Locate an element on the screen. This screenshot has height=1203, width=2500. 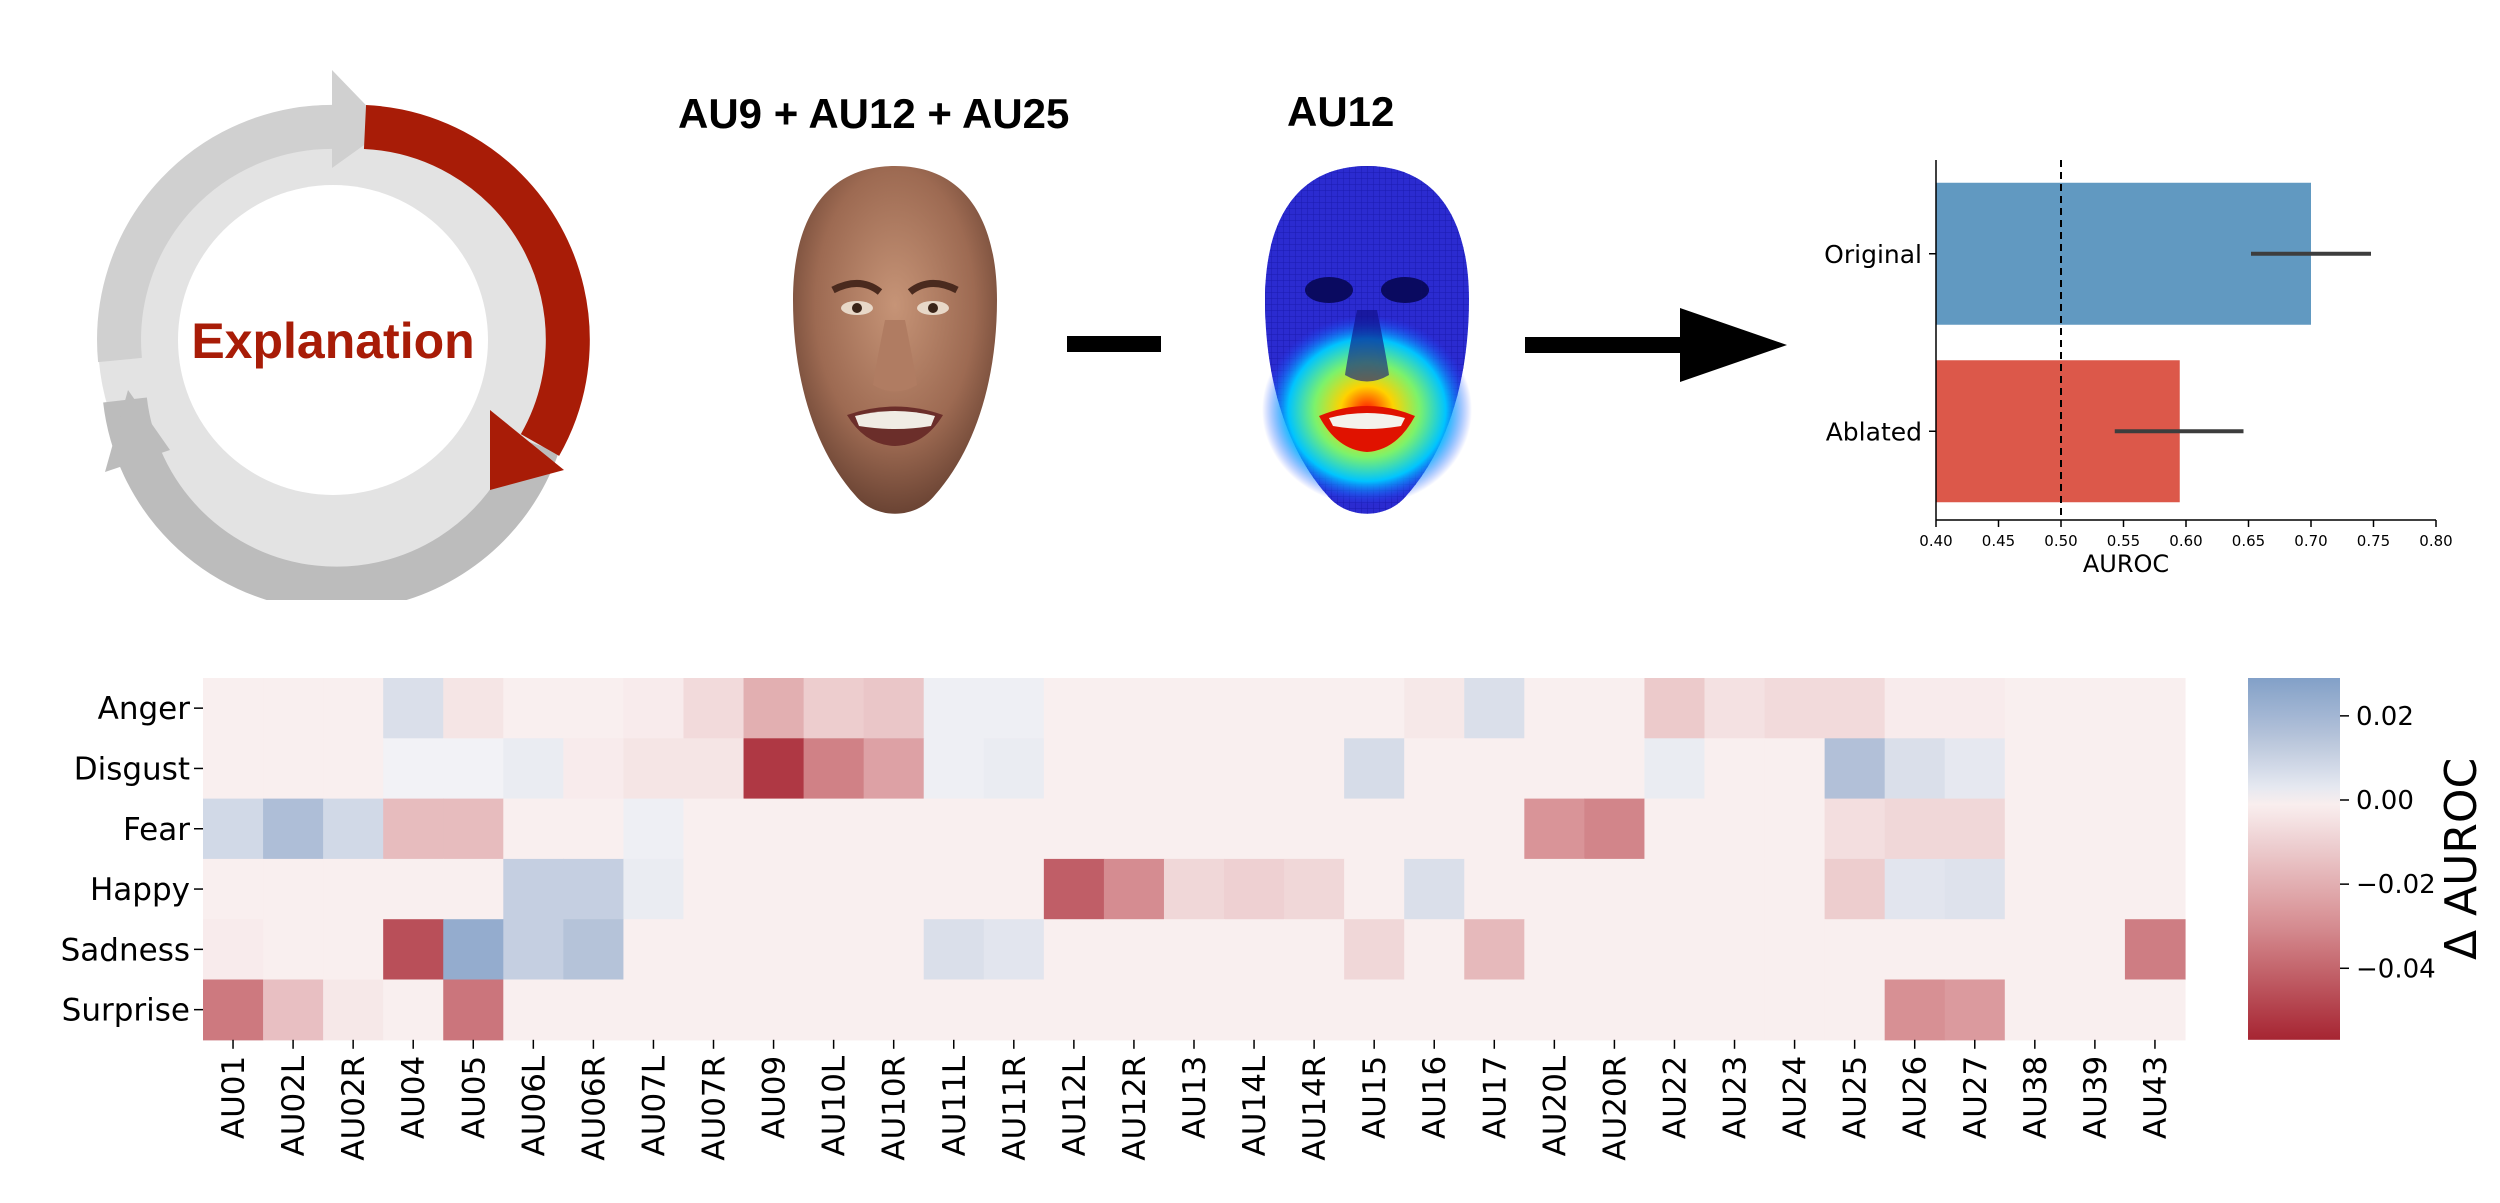
expressive-face-image is located at coordinates (895, 340).